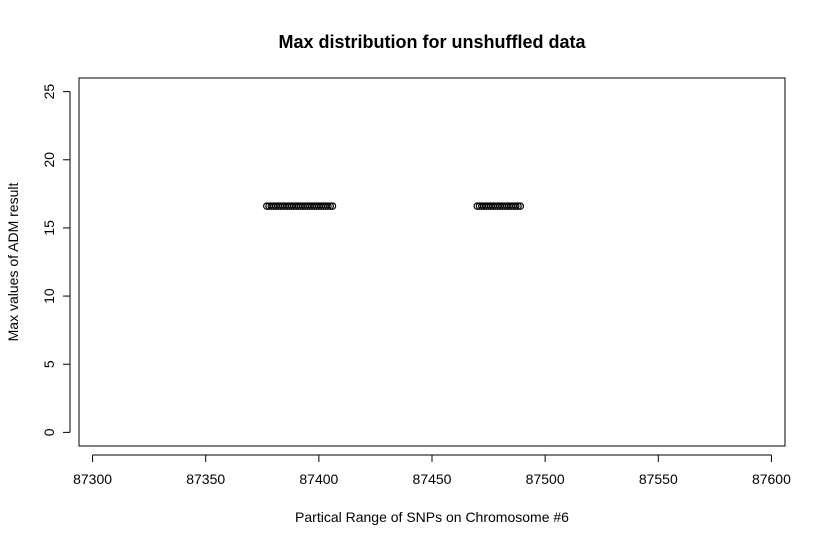  What do you see at coordinates (205, 479) in the screenshot?
I see `x-tick-label: 87350` at bounding box center [205, 479].